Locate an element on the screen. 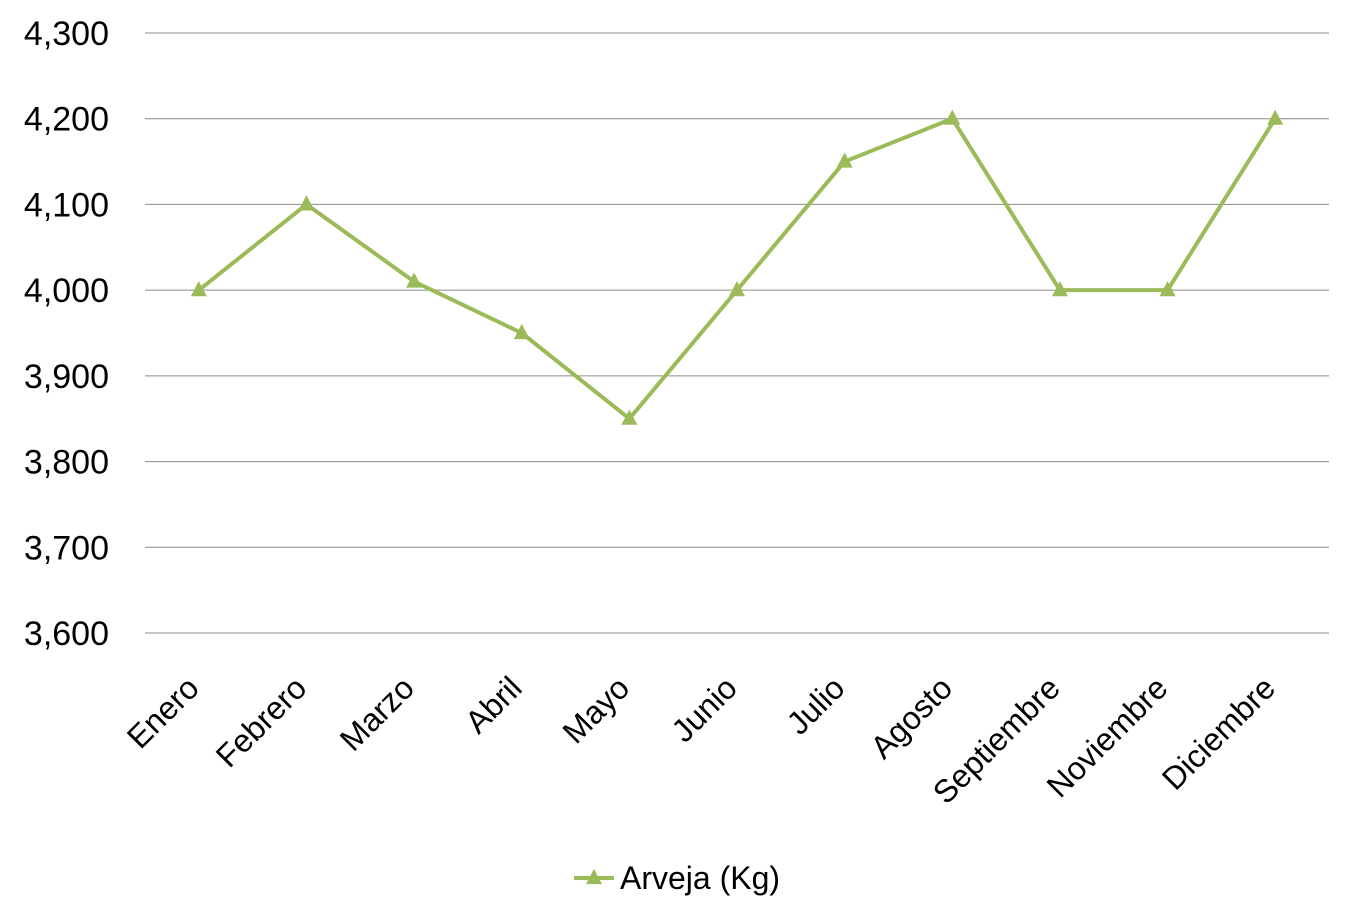 The width and height of the screenshot is (1352, 924). legend-label: Arveja (Kg) is located at coordinates (700, 878).